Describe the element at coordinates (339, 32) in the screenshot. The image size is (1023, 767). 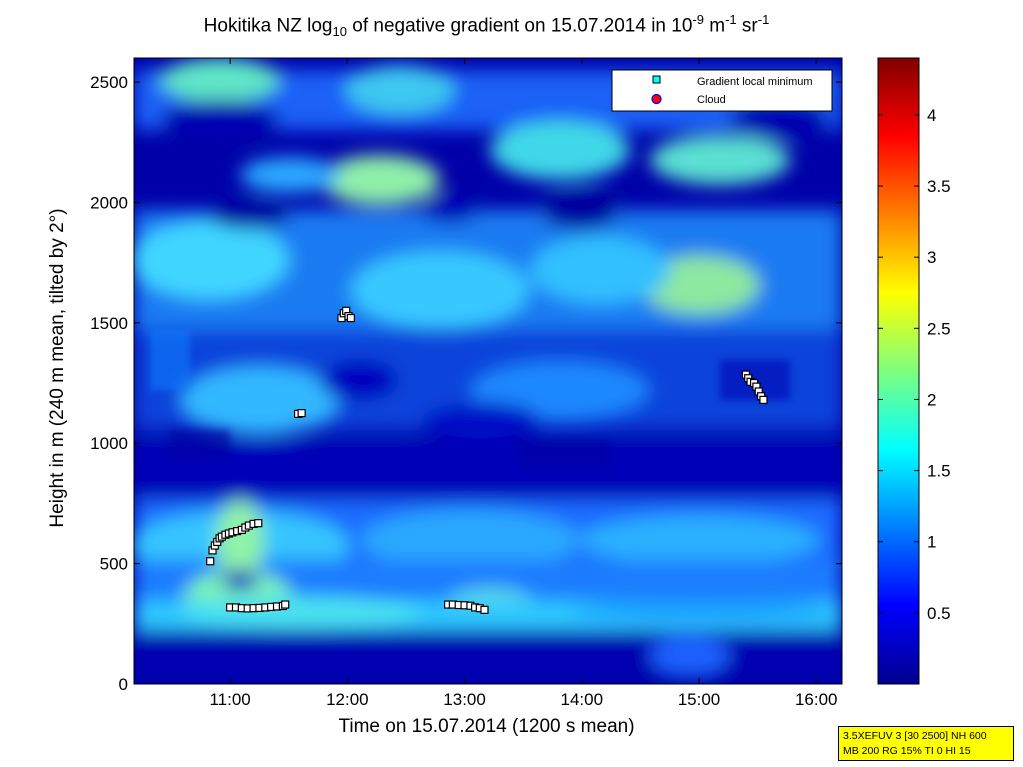
I see `title-subscript: 10` at that location.